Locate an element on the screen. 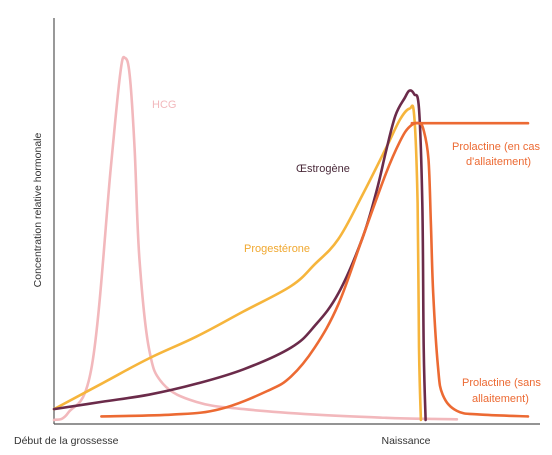 This screenshot has height=455, width=552. label-prolactin-feeding-line2: d'allaitement) is located at coordinates (498, 162).